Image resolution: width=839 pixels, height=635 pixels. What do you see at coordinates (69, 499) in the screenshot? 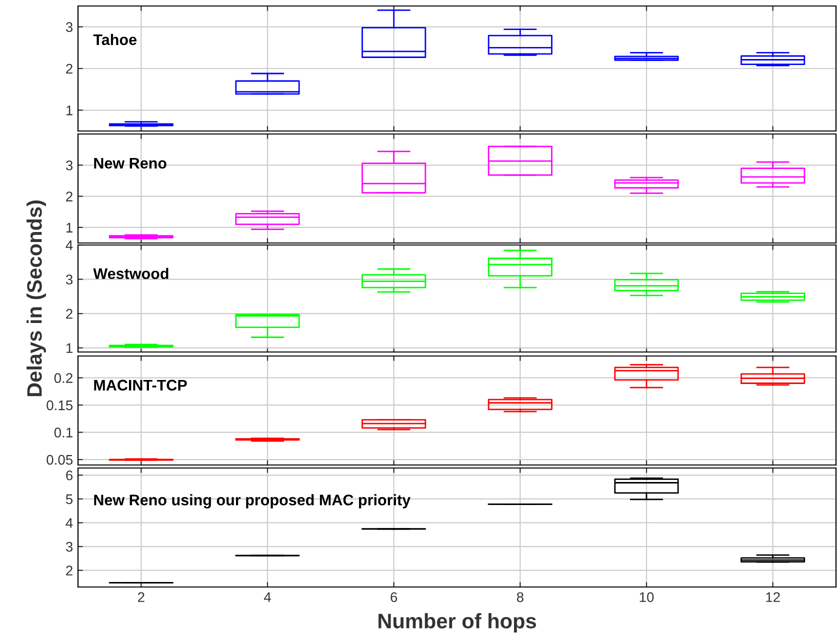
I see `y-tick-label: 5` at bounding box center [69, 499].